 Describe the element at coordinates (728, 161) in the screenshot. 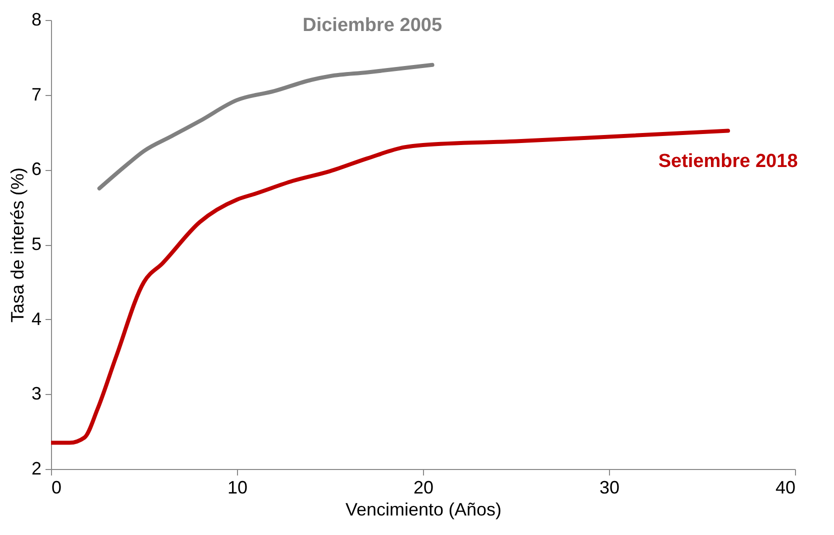

I see `series-label: Setiembre 2018` at that location.